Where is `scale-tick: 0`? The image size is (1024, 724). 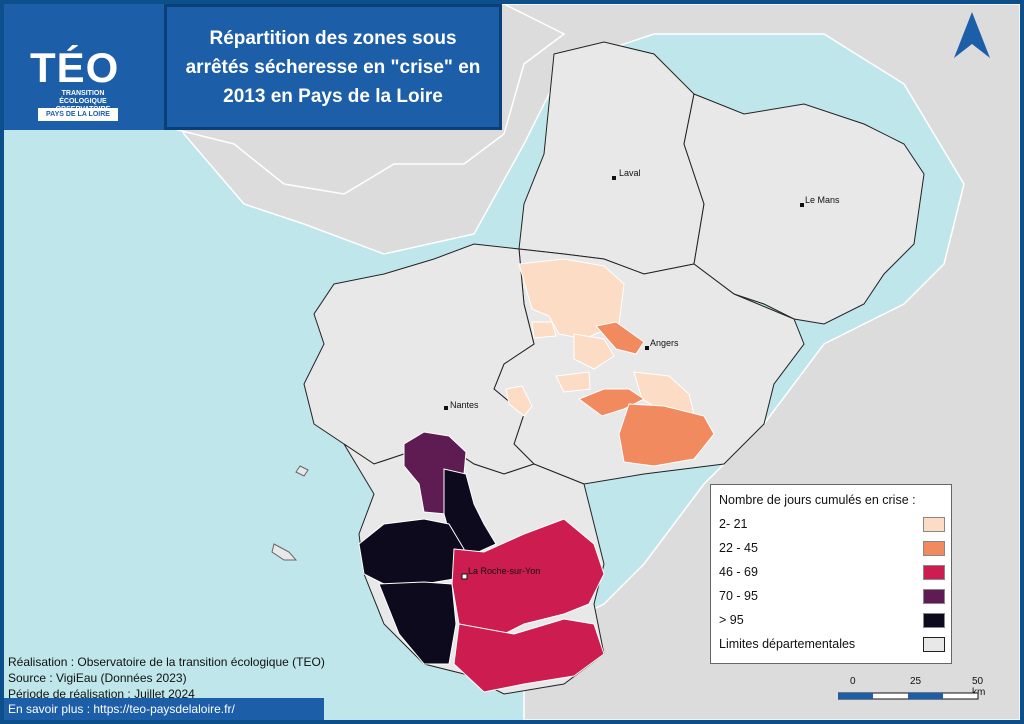
scale-tick: 0 is located at coordinates (853, 681).